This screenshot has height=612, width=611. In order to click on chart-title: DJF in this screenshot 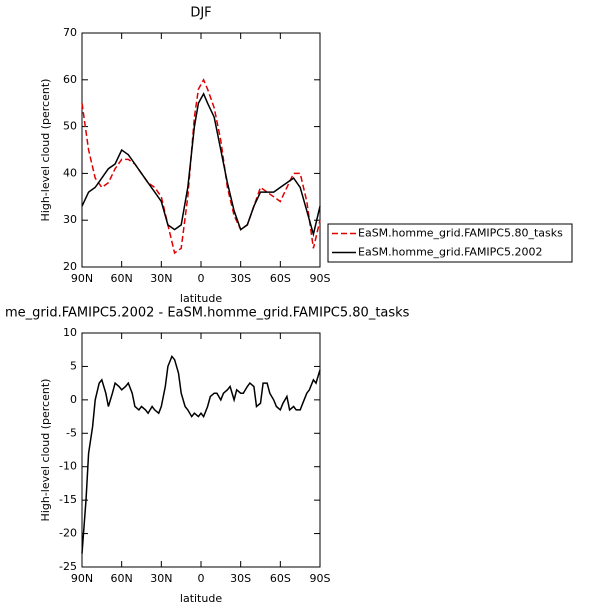, I will do `click(200, 13)`.